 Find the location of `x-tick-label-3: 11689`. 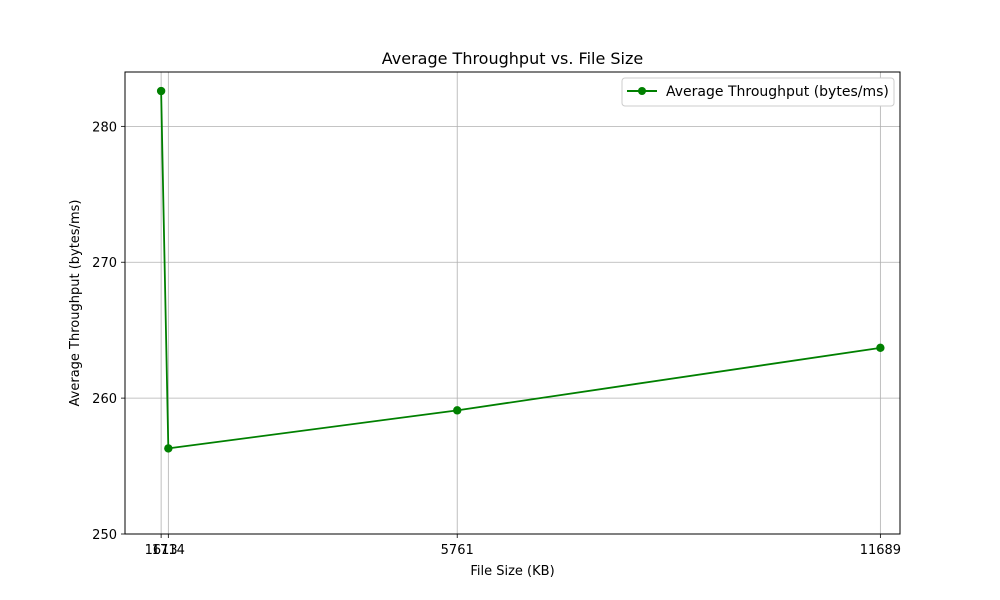

x-tick-label-3: 11689 is located at coordinates (880, 550).